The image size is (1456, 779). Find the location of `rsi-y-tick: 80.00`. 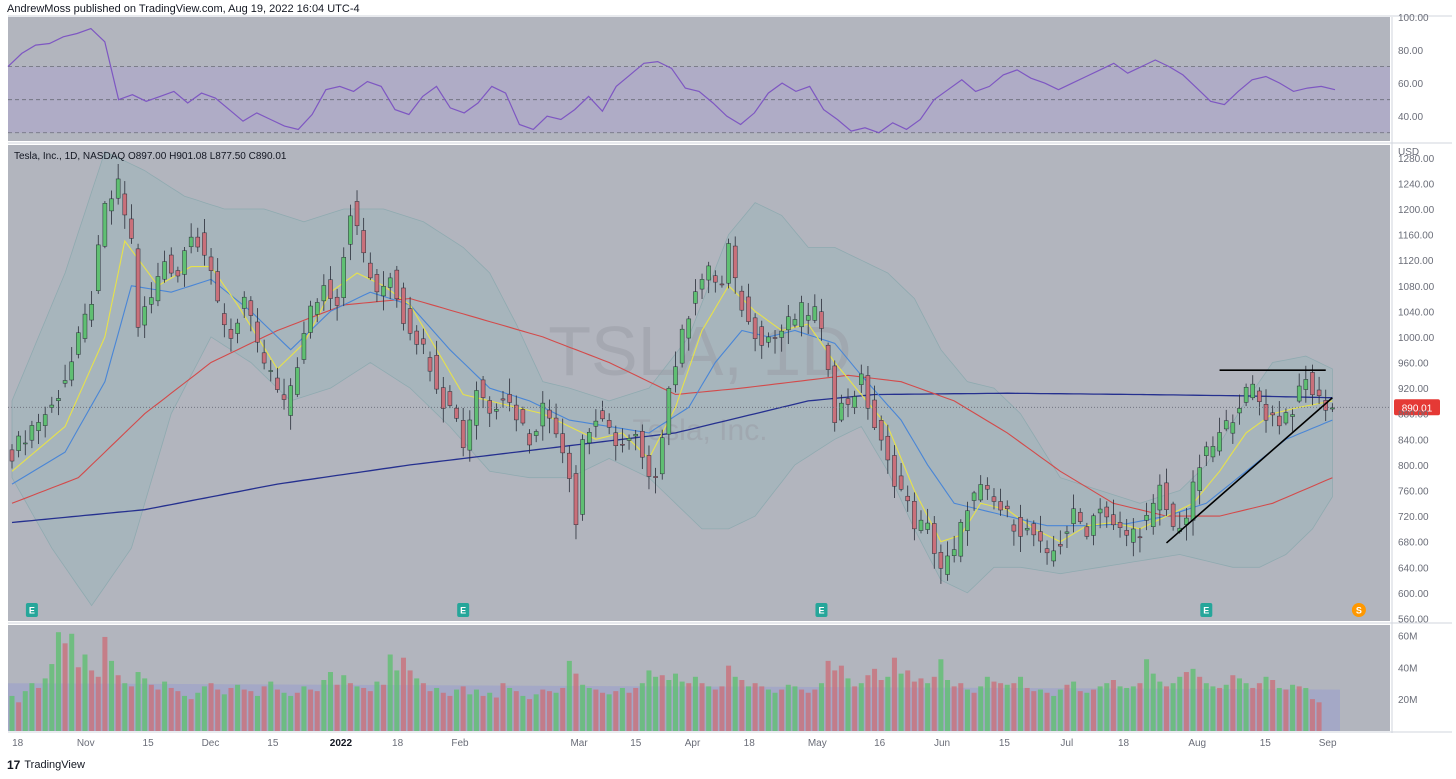

rsi-y-tick: 80.00 is located at coordinates (1410, 51).